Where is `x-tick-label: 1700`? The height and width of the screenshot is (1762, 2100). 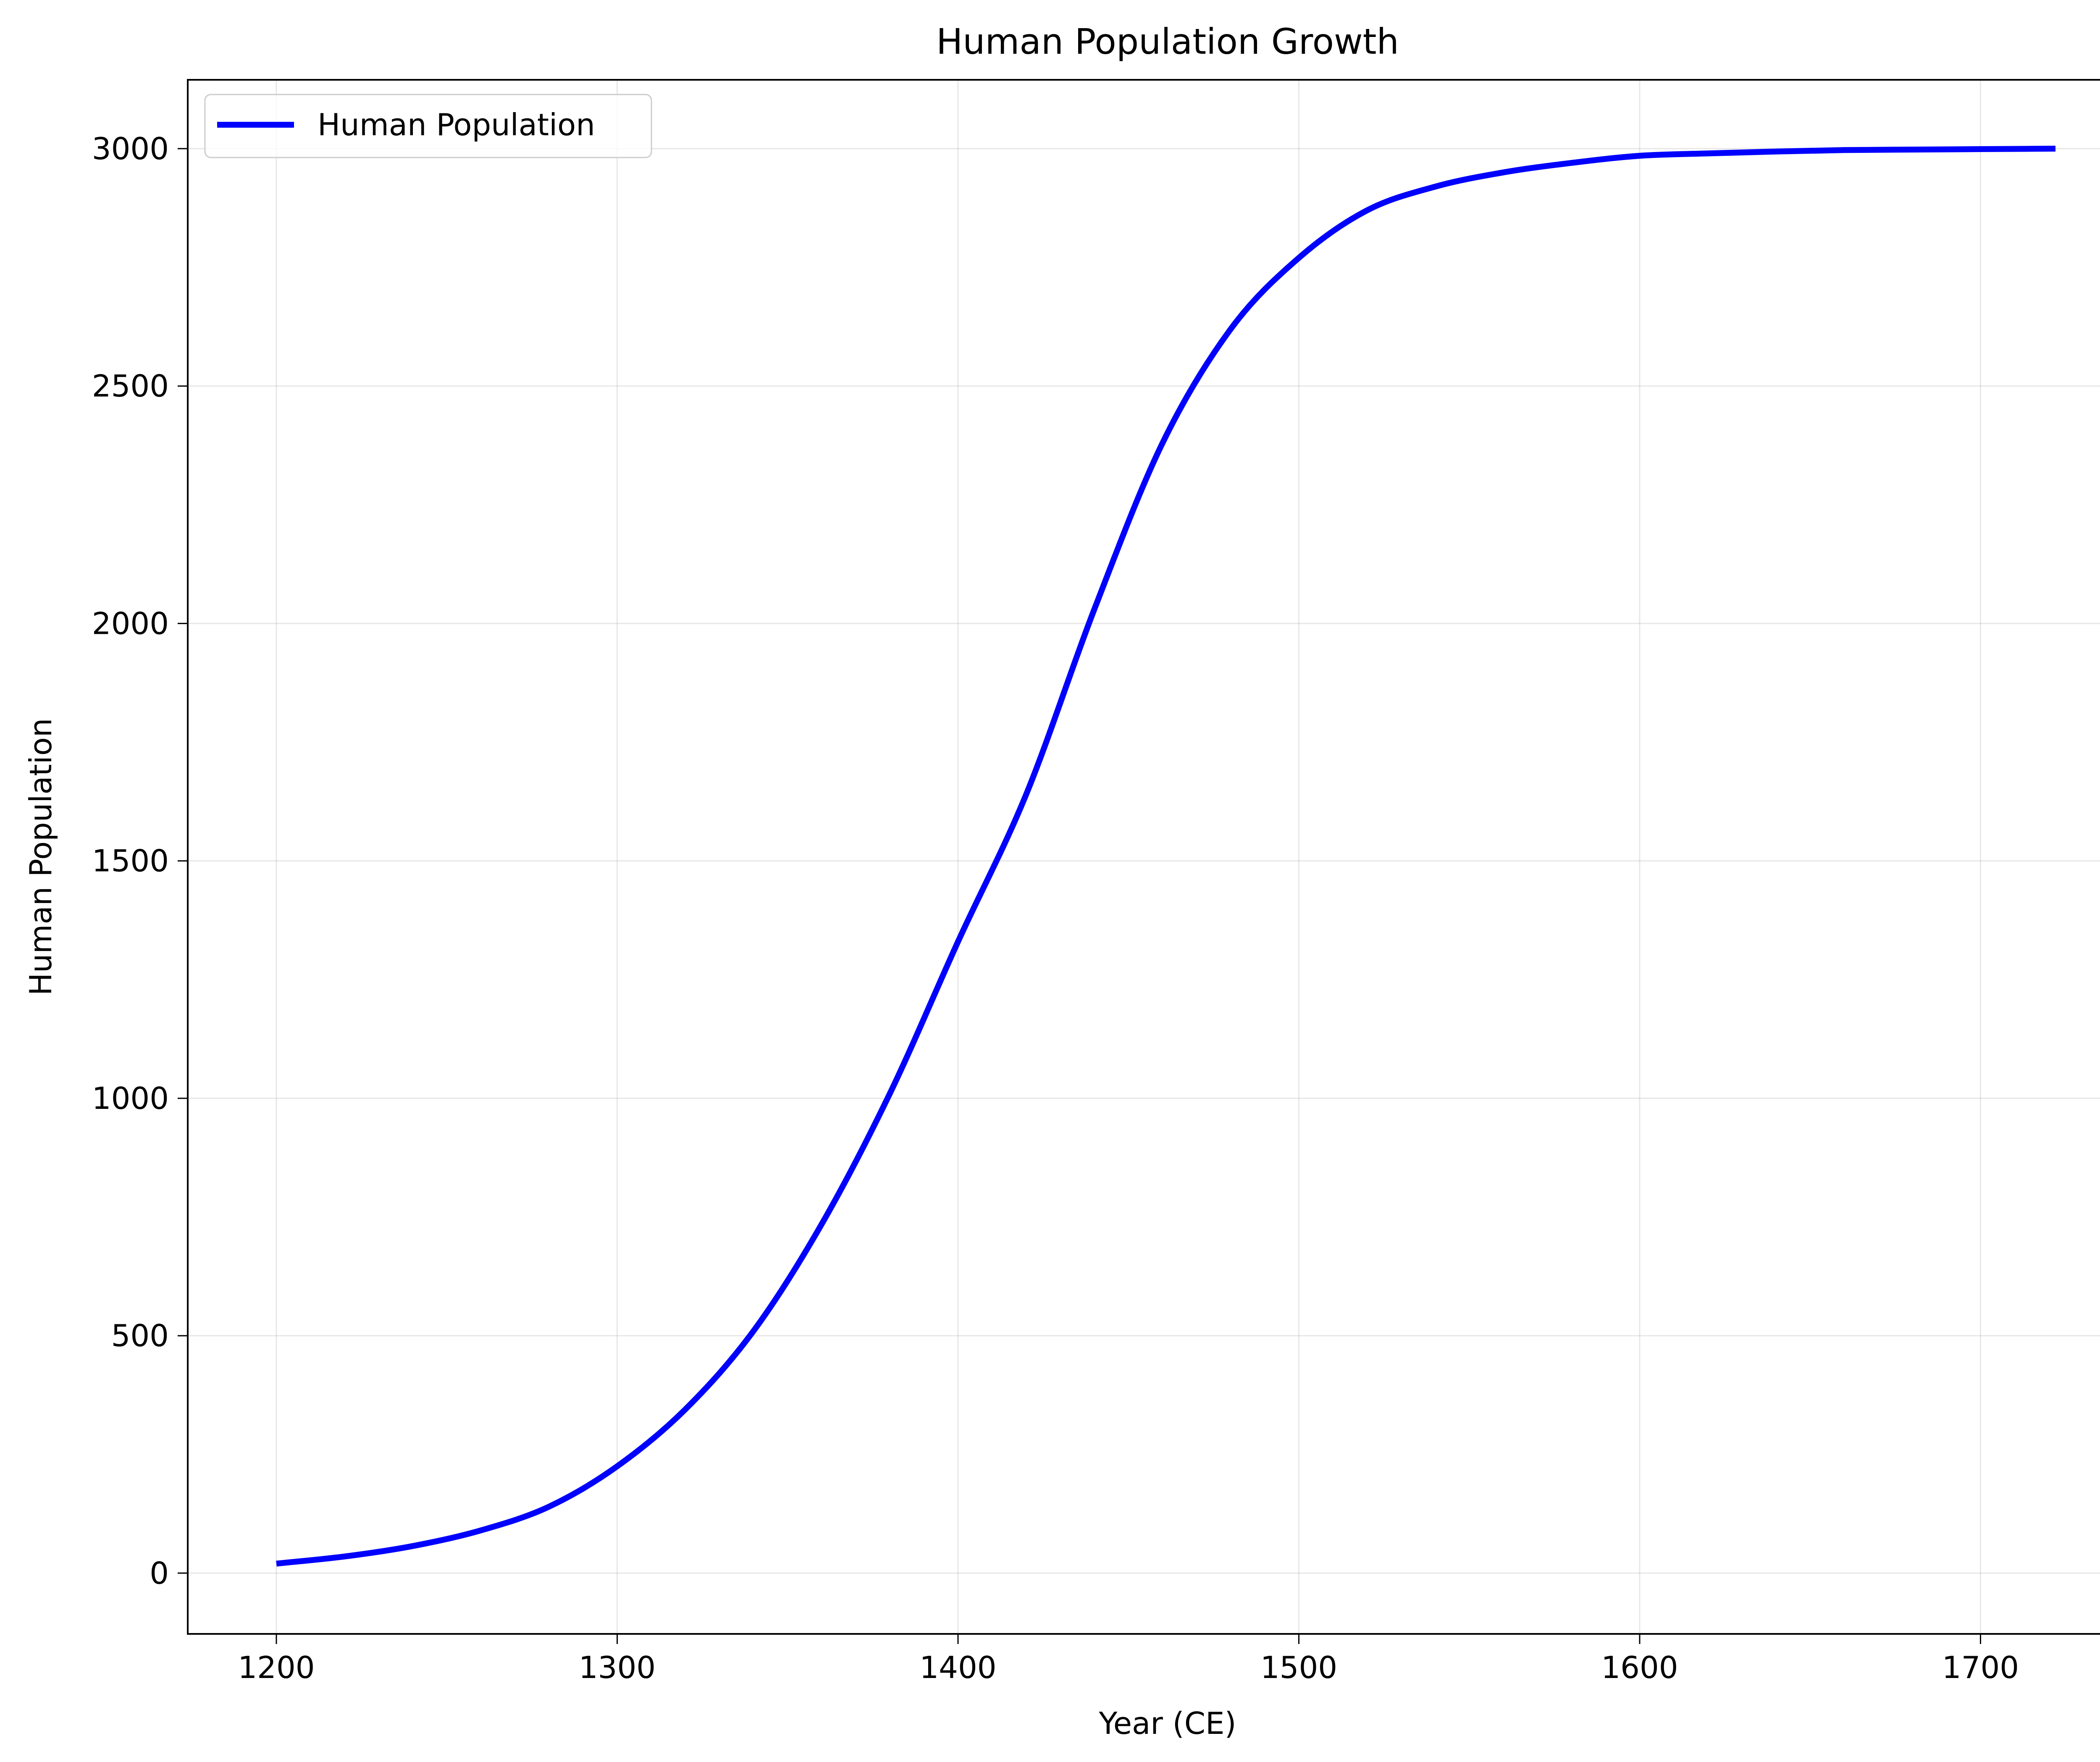 x-tick-label: 1700 is located at coordinates (1980, 1667).